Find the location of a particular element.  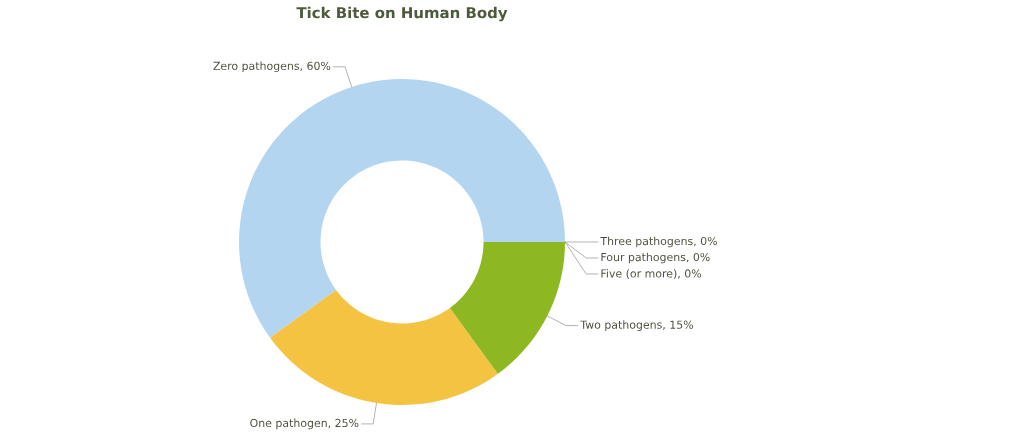

data-label: , 15% is located at coordinates (678, 325).